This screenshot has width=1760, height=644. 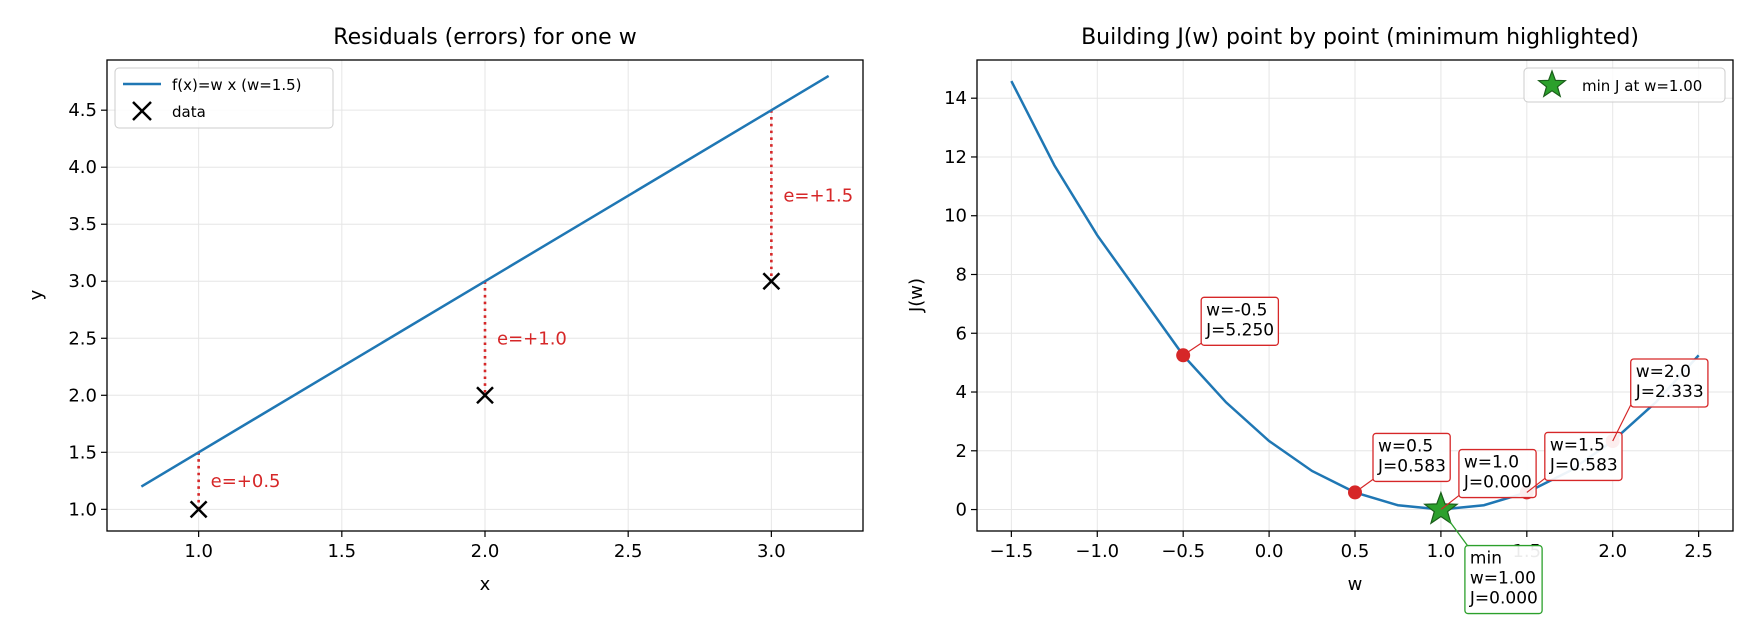 I want to click on right-y-axis-label: J(w), so click(x=916, y=295).